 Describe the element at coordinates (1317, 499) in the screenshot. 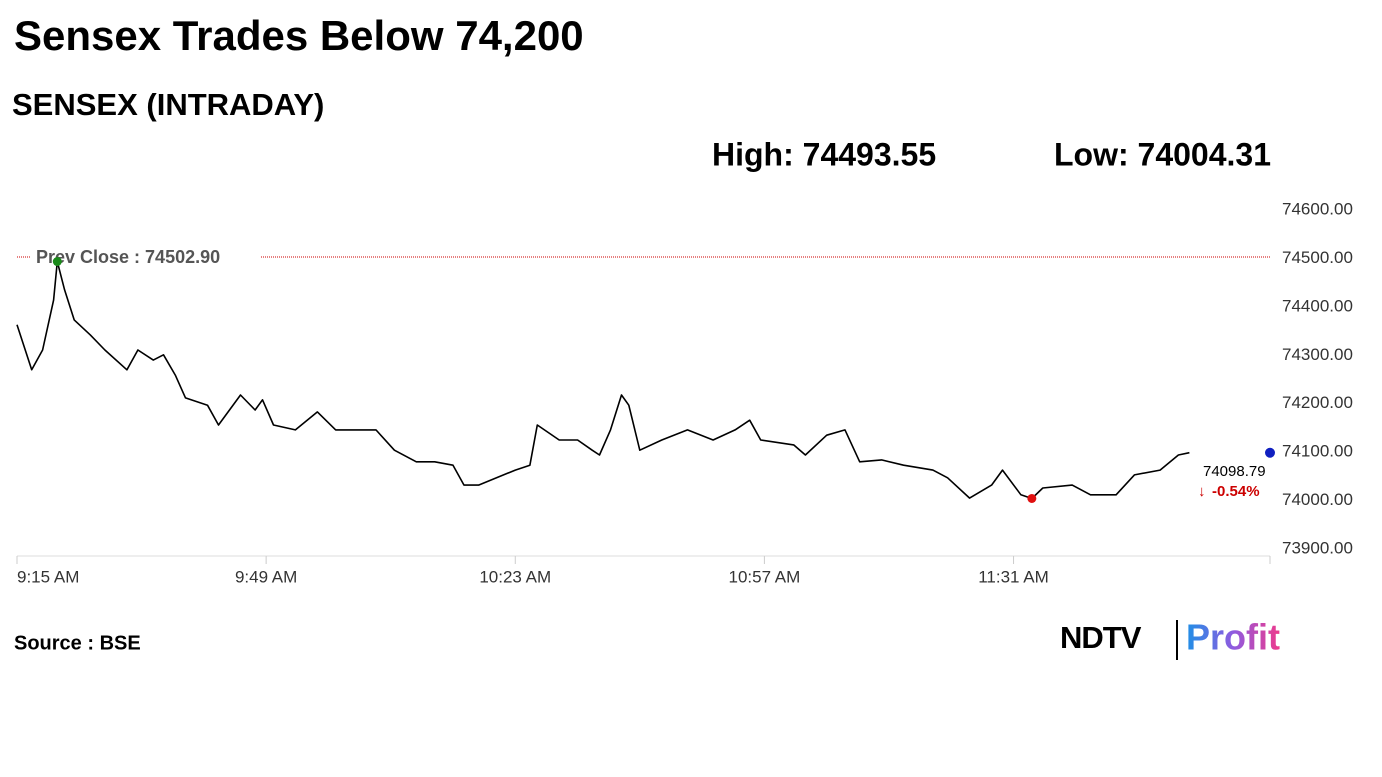

I see `y-tick-label: 74000.00` at that location.